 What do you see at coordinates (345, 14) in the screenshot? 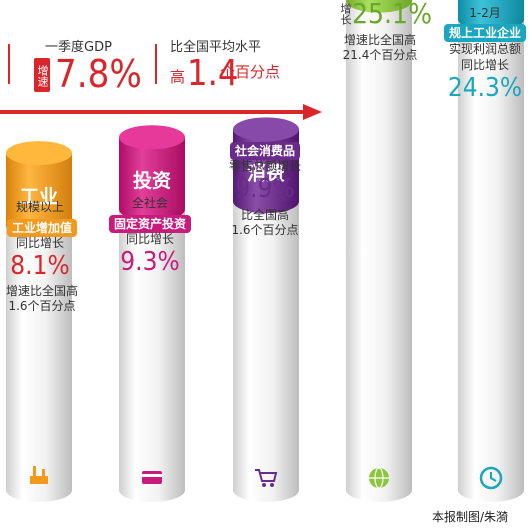
I see `trade-growth-vertical: 增长` at bounding box center [345, 14].